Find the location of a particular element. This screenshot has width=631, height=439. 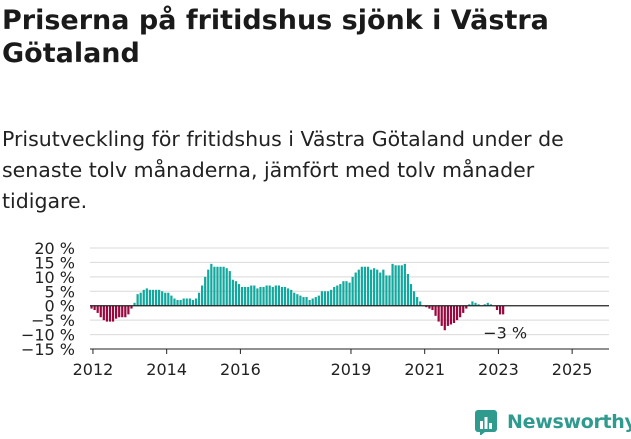

y-tick-label: 15 % is located at coordinates (54, 262).